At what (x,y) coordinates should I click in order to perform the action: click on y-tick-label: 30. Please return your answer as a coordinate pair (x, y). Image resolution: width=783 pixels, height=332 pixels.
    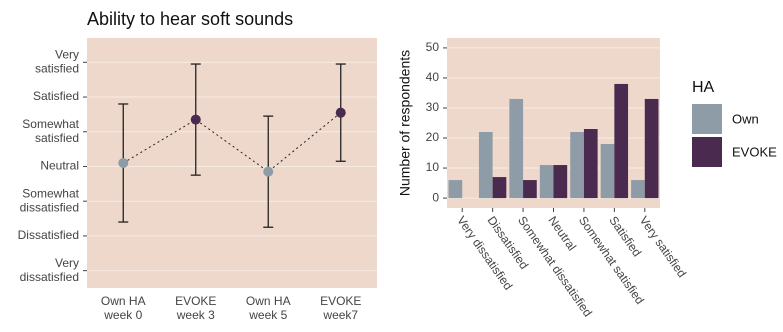
    Looking at the image, I should click on (433, 107).